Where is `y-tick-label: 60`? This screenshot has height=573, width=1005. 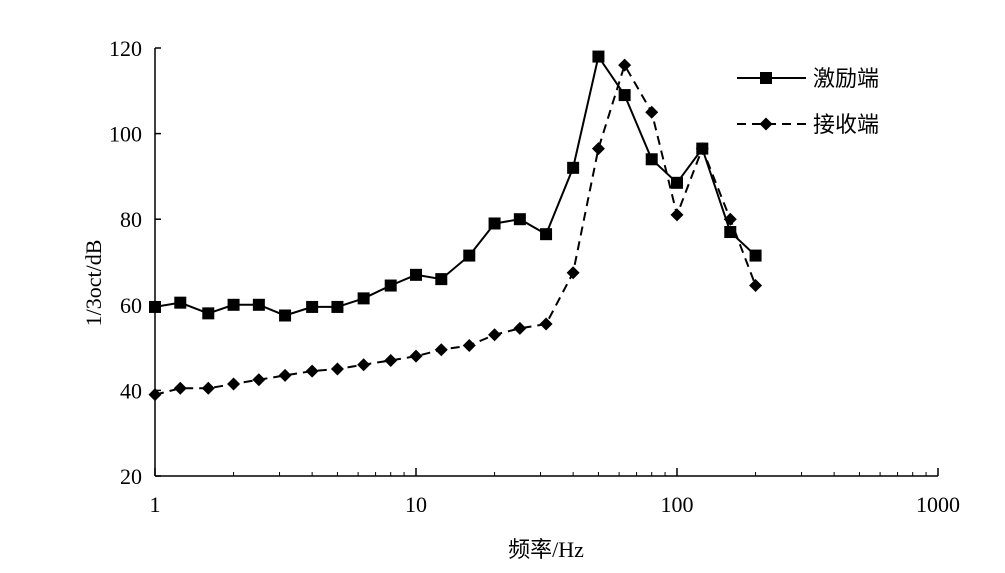
y-tick-label: 60 is located at coordinates (131, 305).